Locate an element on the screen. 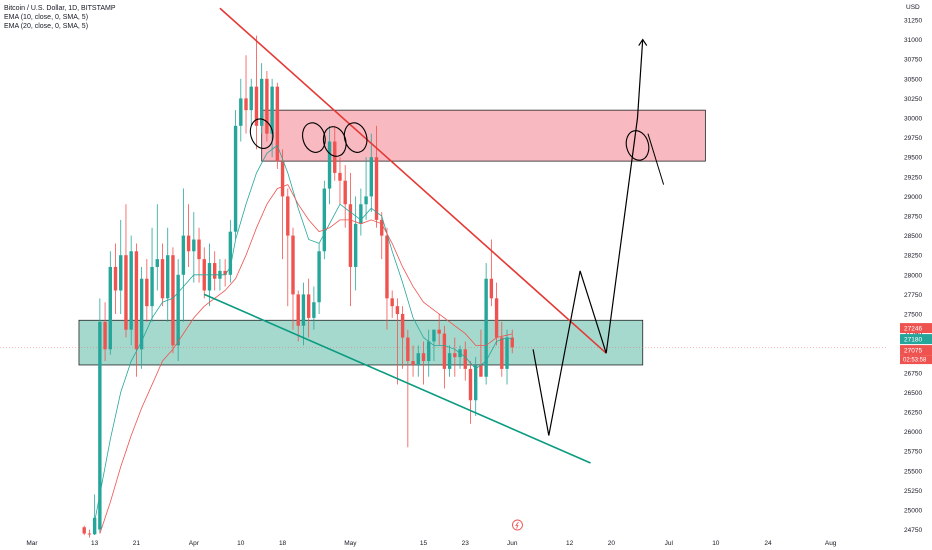 This screenshot has height=550, width=932. y-tick-label: 26750 is located at coordinates (913, 373).